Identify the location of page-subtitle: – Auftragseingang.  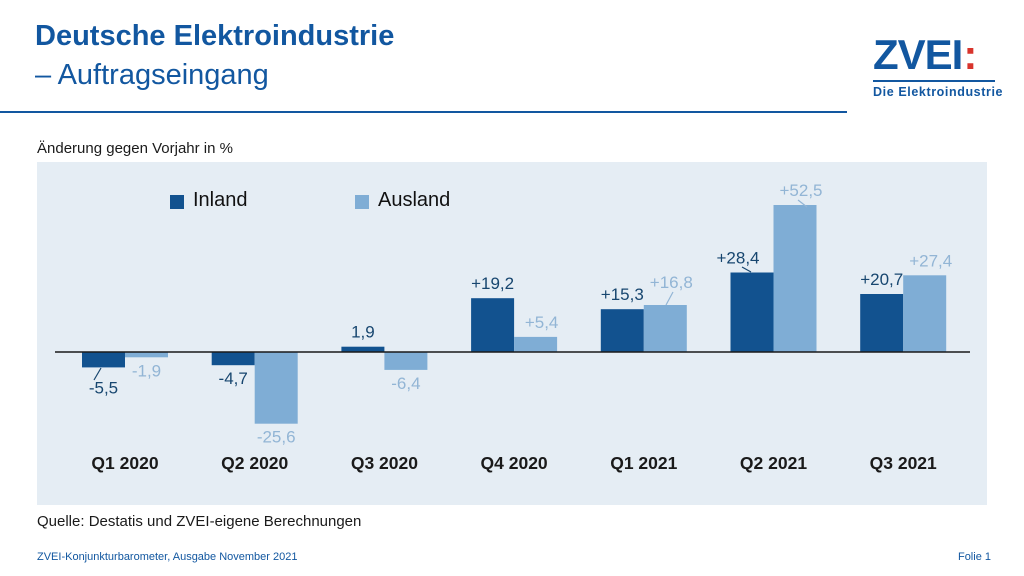
(152, 75).